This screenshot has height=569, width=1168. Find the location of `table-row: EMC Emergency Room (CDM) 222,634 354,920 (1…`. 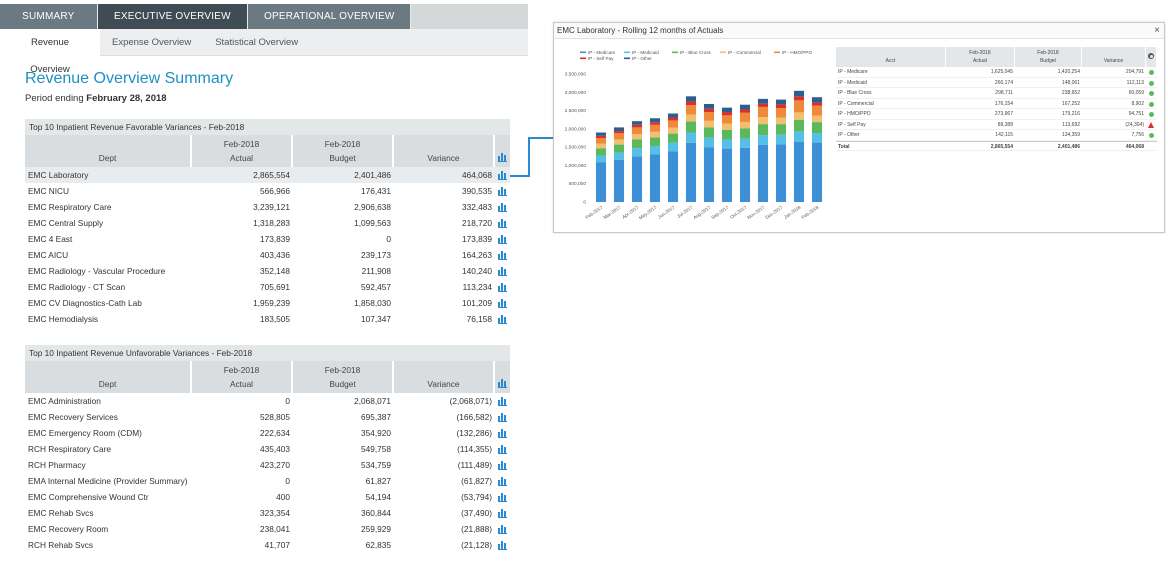

table-row: EMC Emergency Room (CDM) 222,634 354,920 (1… is located at coordinates (267, 433).